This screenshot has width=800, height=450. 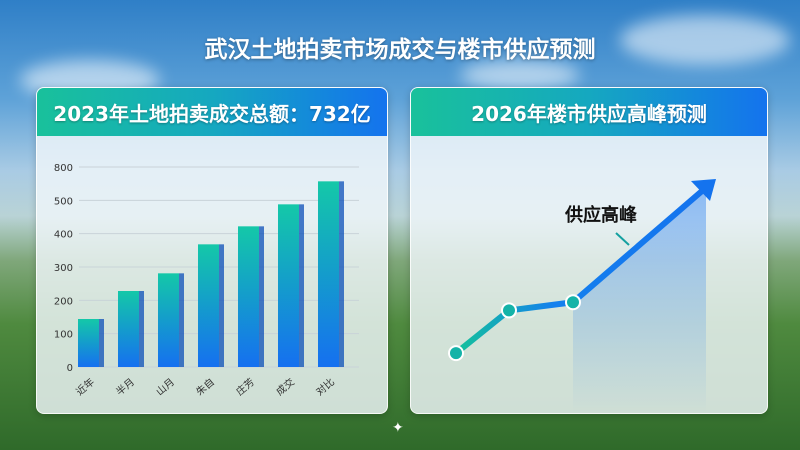 I want to click on x-tick-label: 半月, so click(x=125, y=386).